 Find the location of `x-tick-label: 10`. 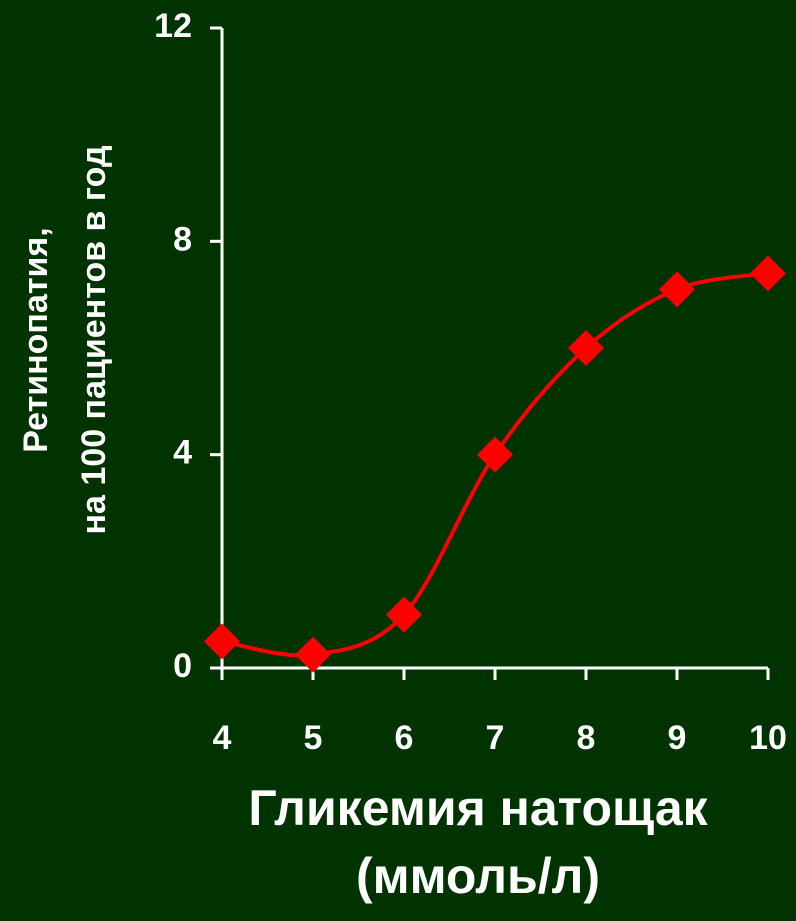

x-tick-label: 10 is located at coordinates (768, 738).